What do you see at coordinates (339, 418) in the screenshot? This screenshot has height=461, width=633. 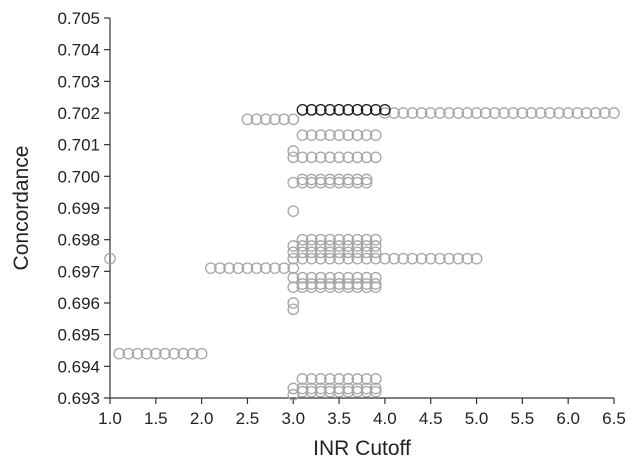 I see `x-tick-label: 3.5` at bounding box center [339, 418].